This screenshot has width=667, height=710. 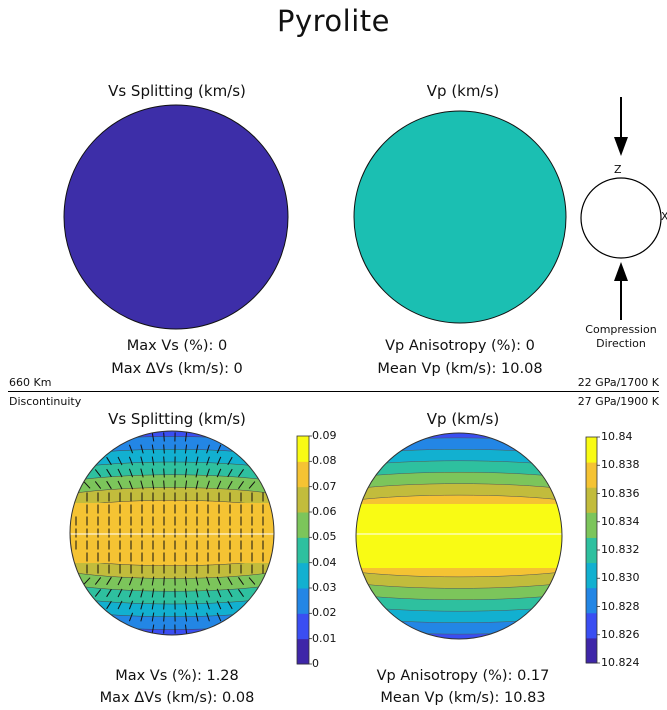 What do you see at coordinates (324, 461) in the screenshot?
I see `colorbar-tick-label: 0.08` at bounding box center [324, 461].